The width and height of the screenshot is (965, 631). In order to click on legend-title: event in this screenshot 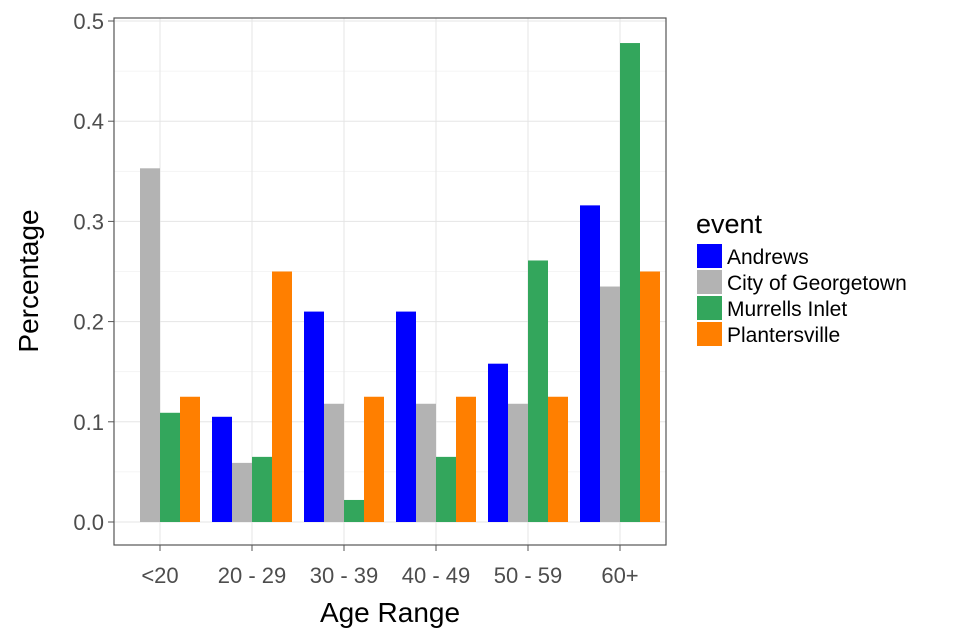, I will do `click(729, 224)`.